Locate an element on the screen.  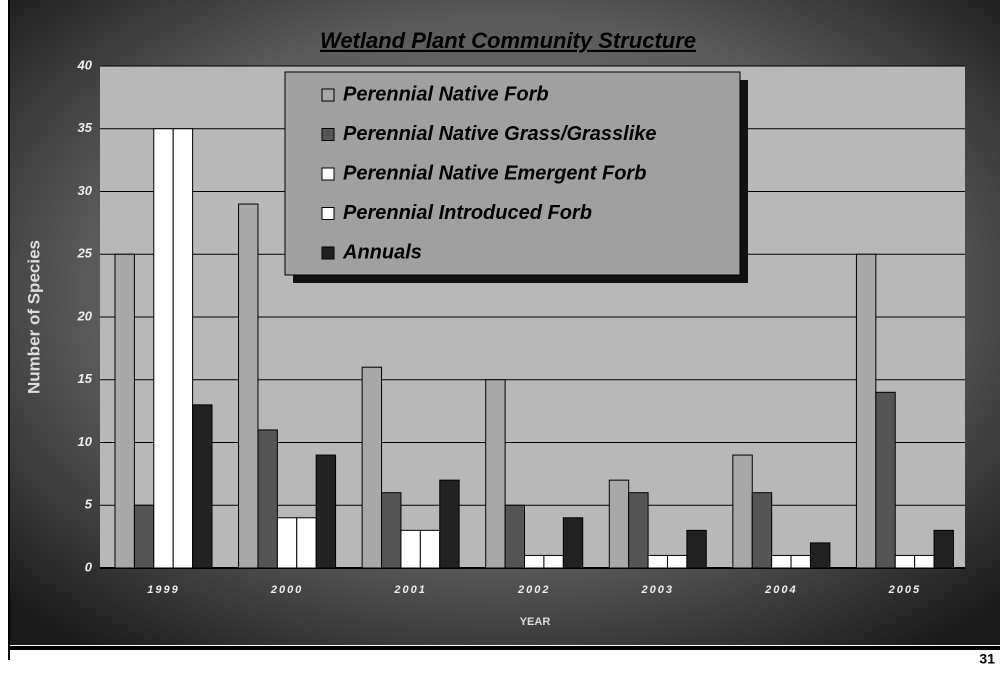
y-tick-label: 15 is located at coordinates (85, 378).